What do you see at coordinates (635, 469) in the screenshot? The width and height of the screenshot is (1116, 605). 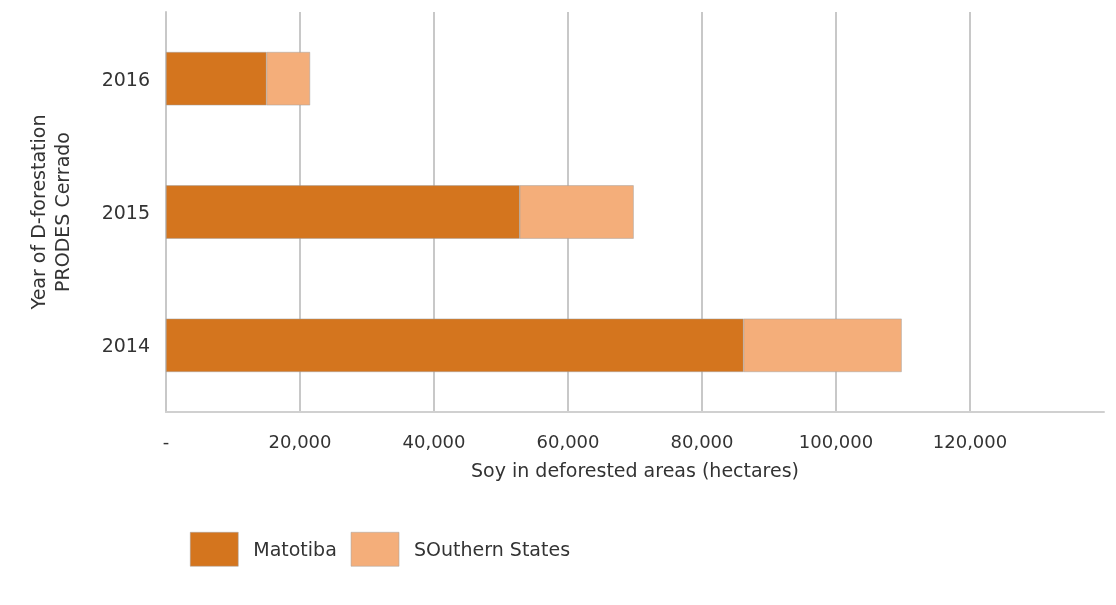 I see `x-axis-title: Soy in deforested areas (hectares)` at bounding box center [635, 469].